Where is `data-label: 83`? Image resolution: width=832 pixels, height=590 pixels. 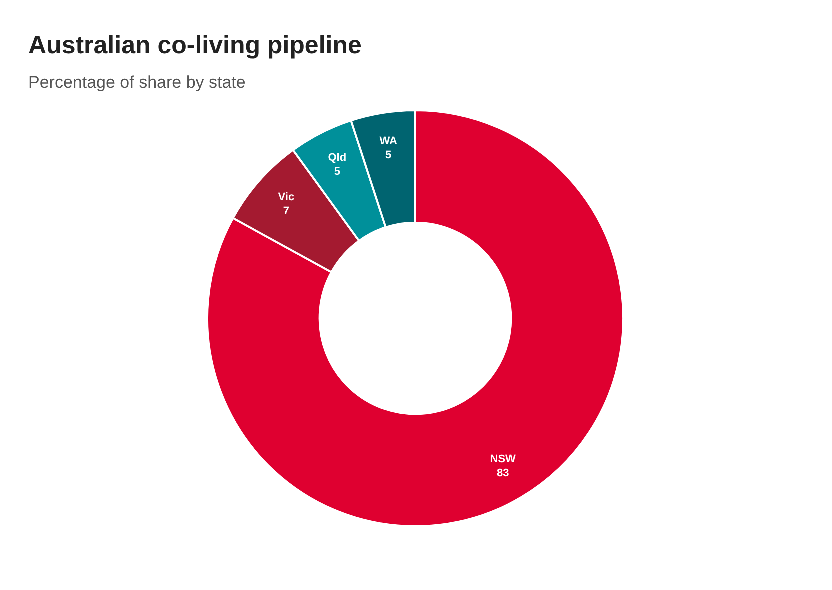 data-label: 83 is located at coordinates (503, 474).